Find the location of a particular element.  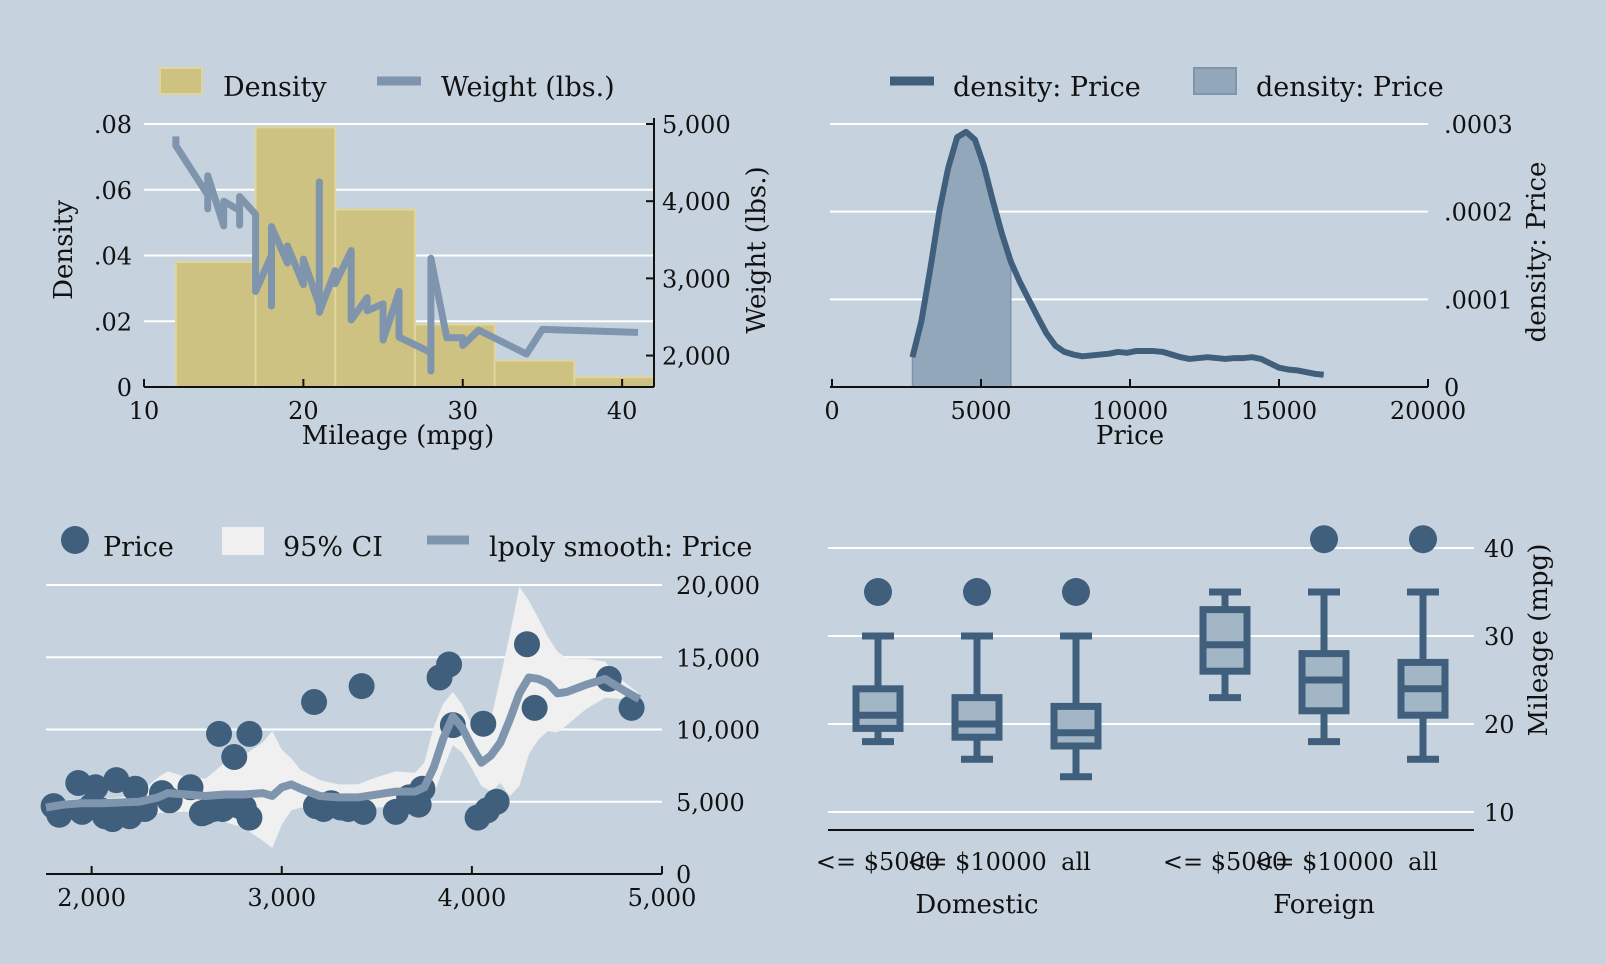

y2-tick-label: 3,000 is located at coordinates (696, 279).